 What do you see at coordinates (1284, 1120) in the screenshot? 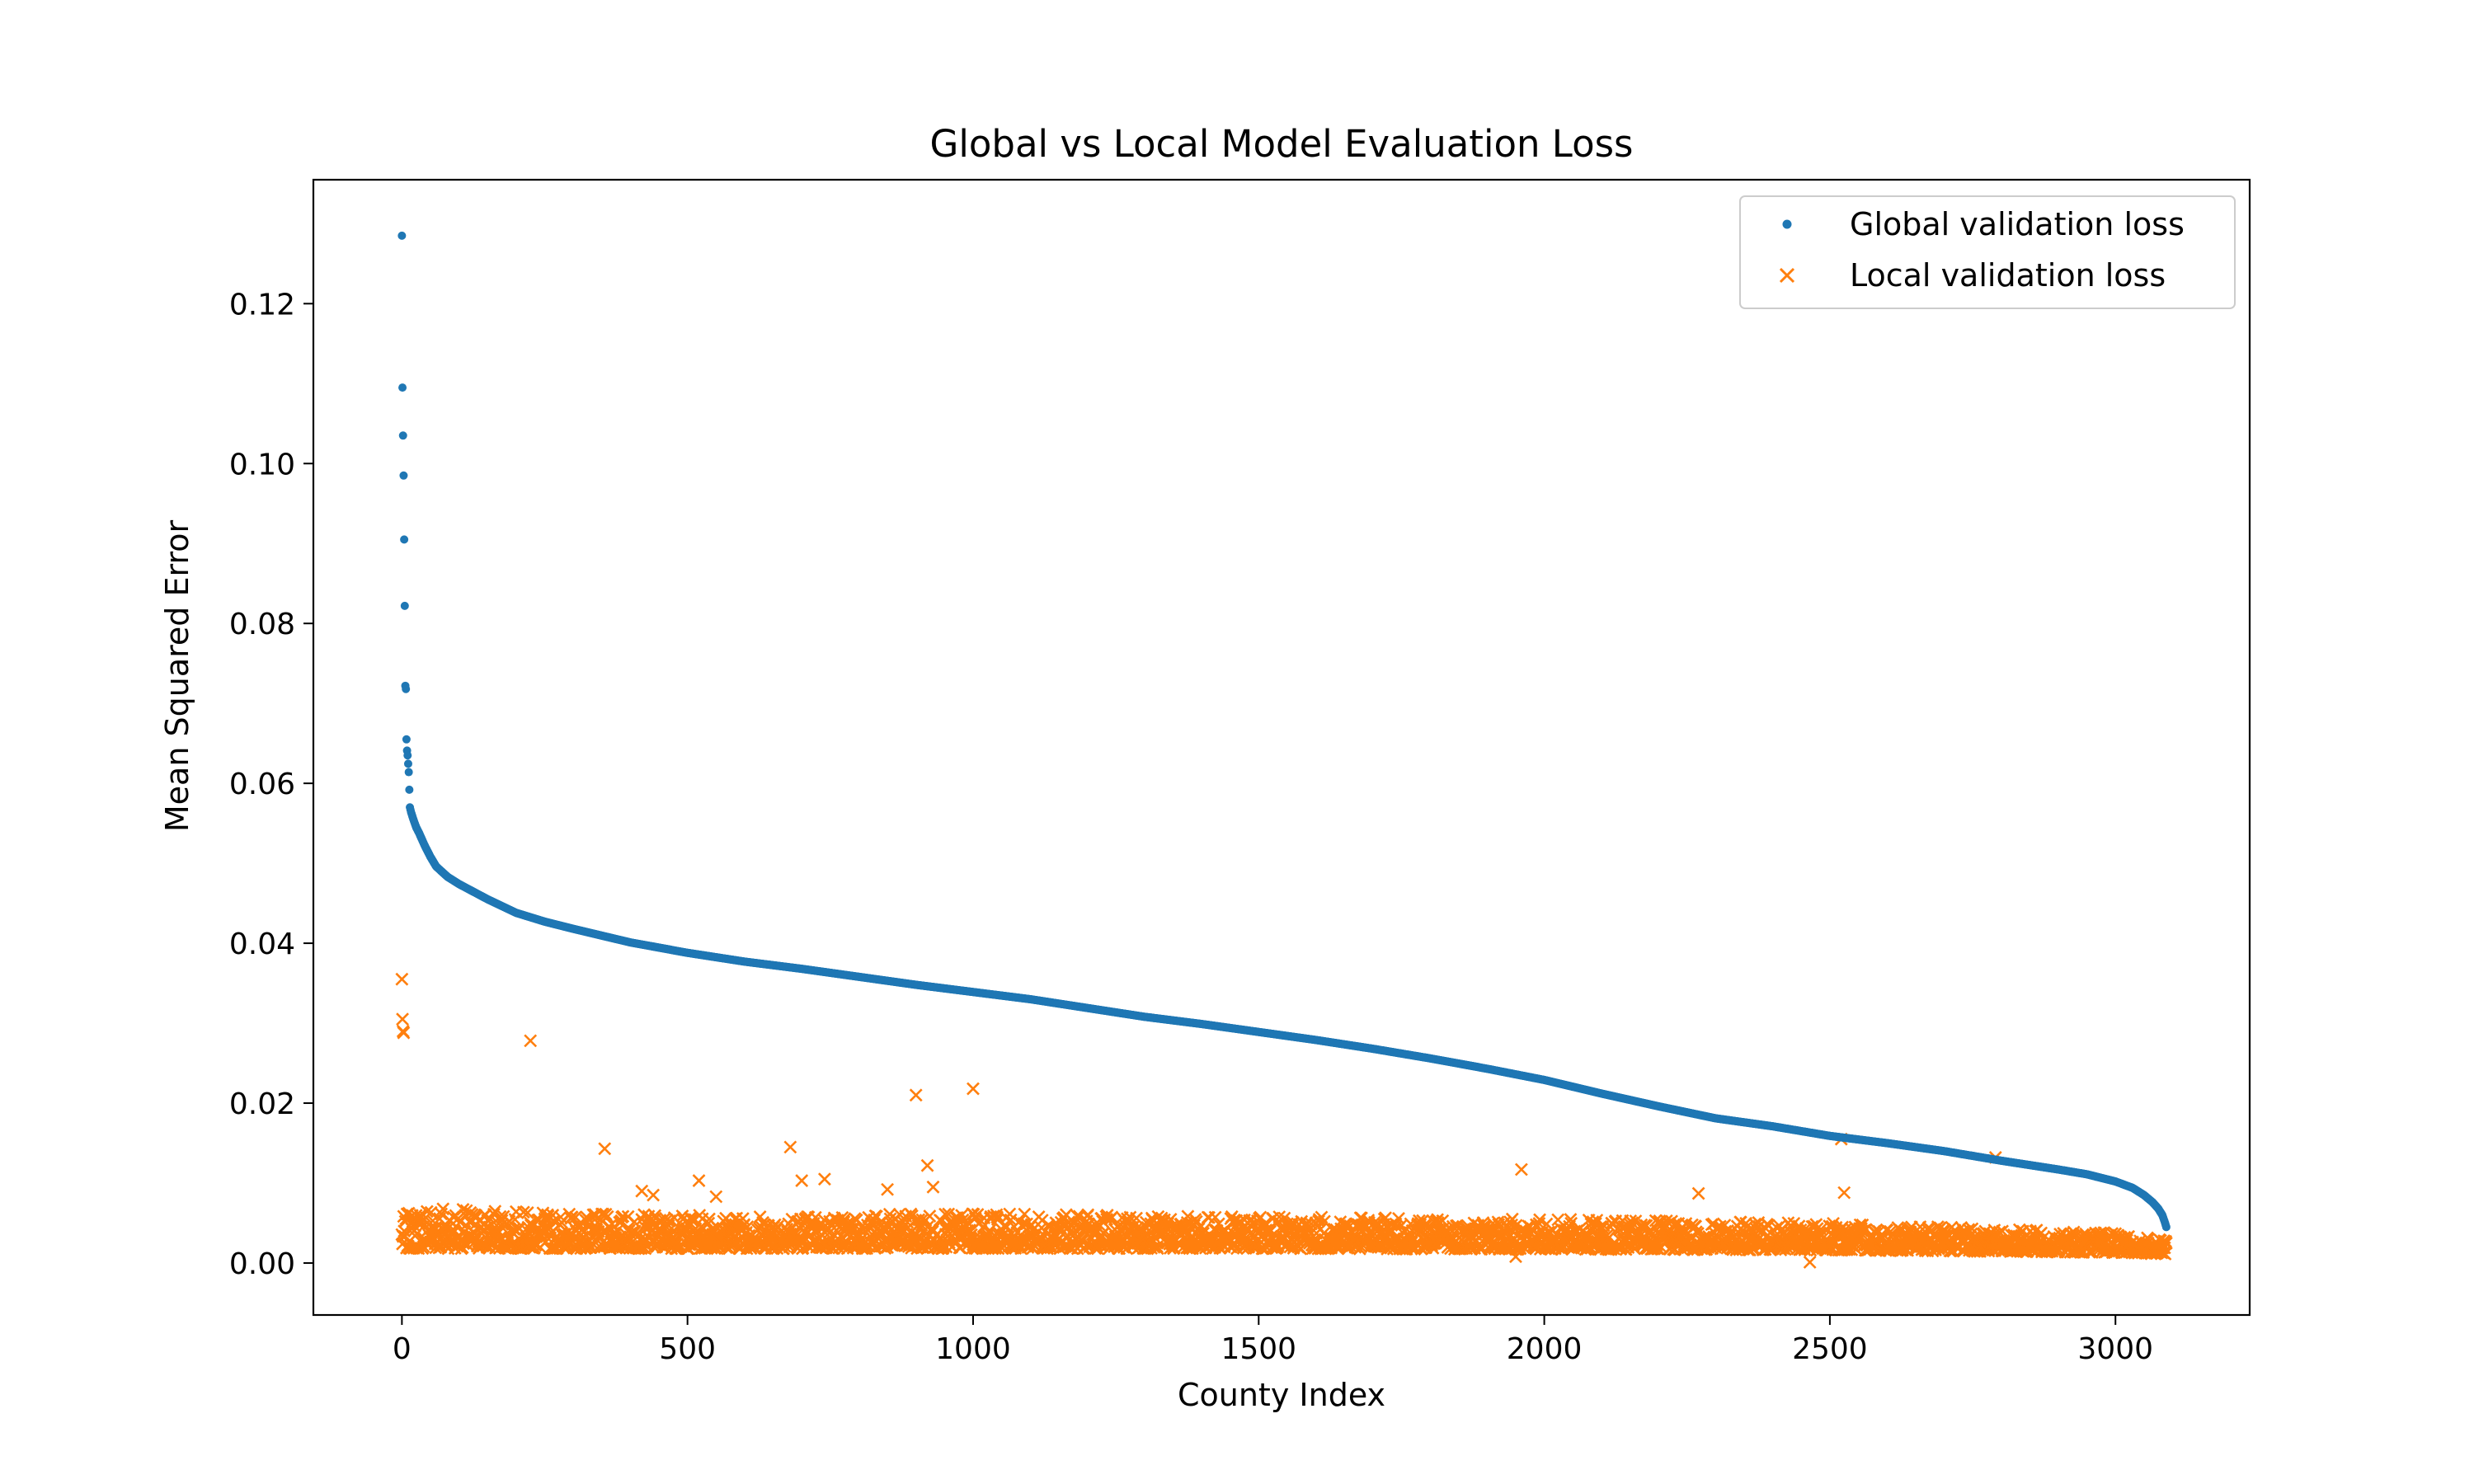
I see `series-local-validation-loss` at bounding box center [1284, 1120].